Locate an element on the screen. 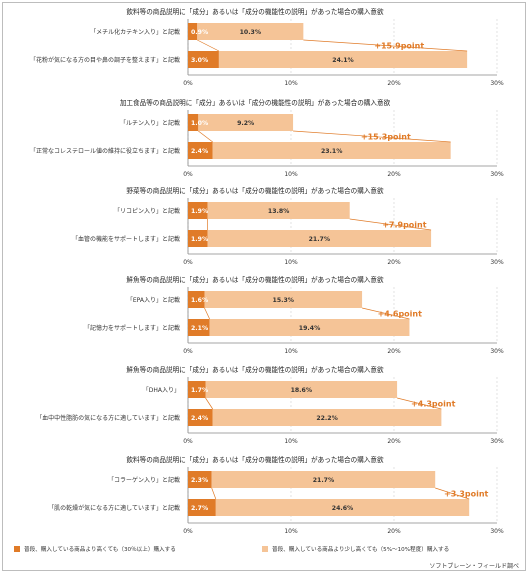  diff-label: +4.3point is located at coordinates (433, 404).